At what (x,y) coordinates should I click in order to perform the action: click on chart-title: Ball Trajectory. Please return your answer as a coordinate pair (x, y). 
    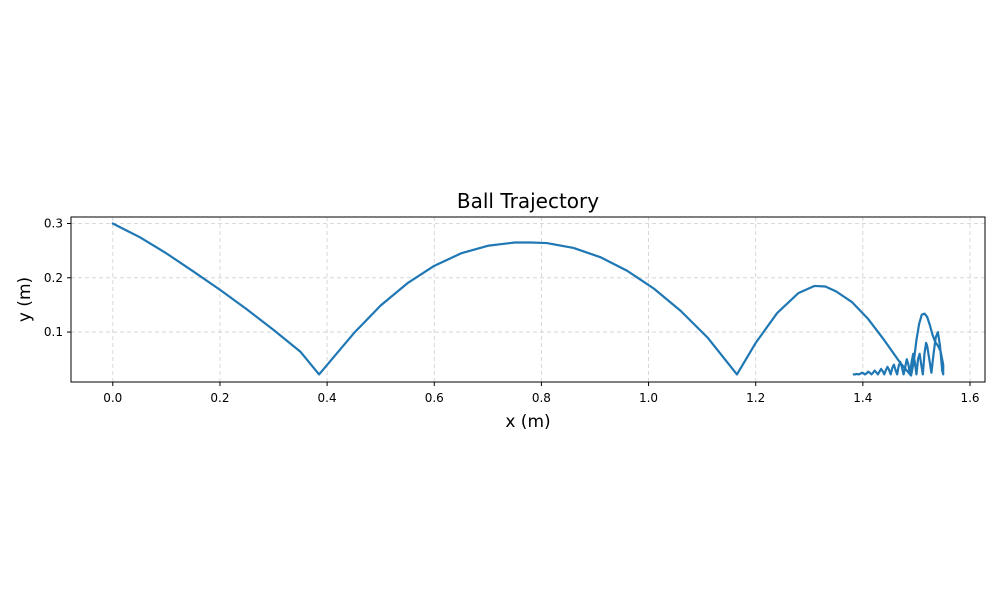
    Looking at the image, I should click on (528, 201).